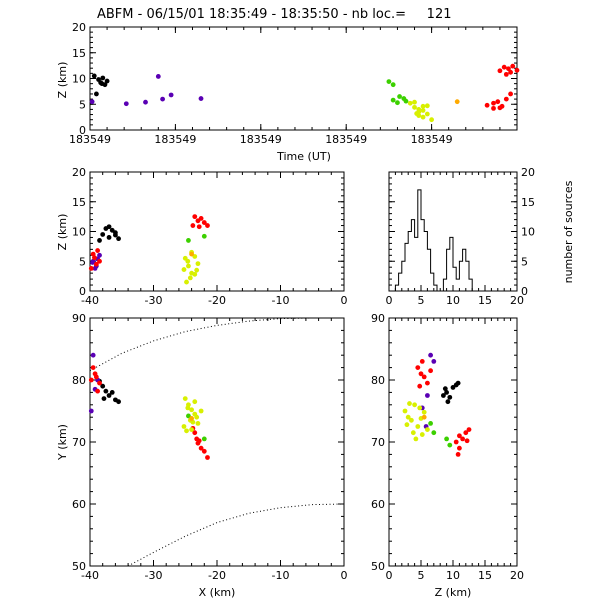 The width and height of the screenshot is (600, 600). Describe the element at coordinates (79, 202) in the screenshot. I see `x-height-y-tick-label: 15` at that location.